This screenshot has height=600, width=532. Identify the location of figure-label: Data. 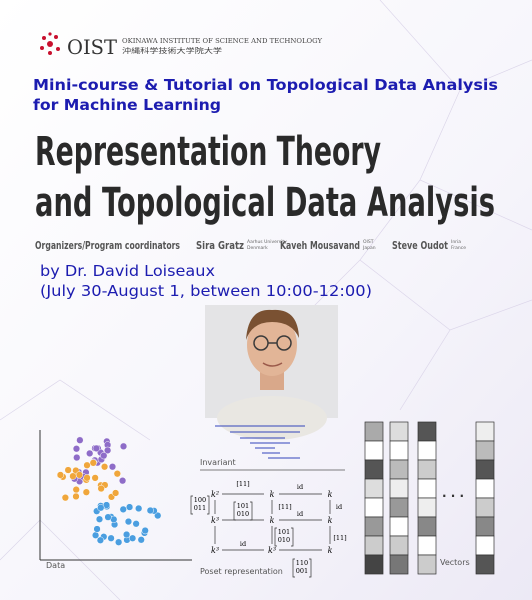
(55, 565).